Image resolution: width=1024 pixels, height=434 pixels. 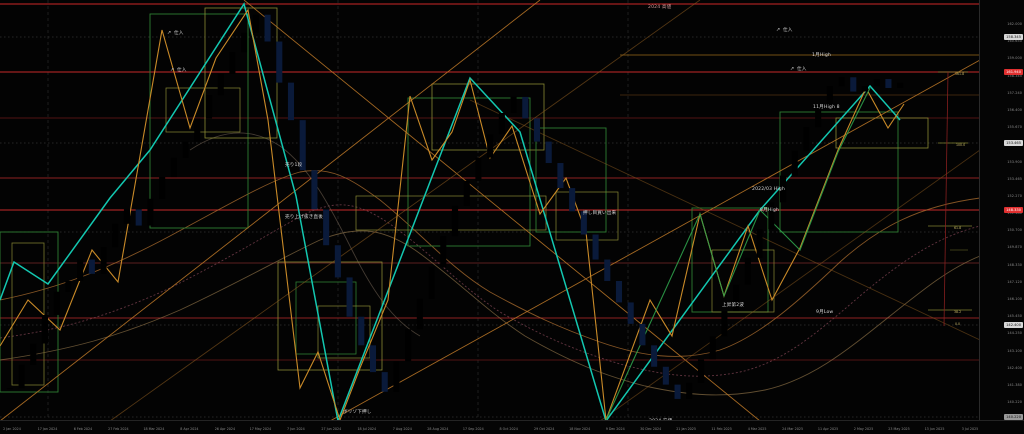 I want to click on price-tick-label: 141.380, so click(x=1014, y=384).